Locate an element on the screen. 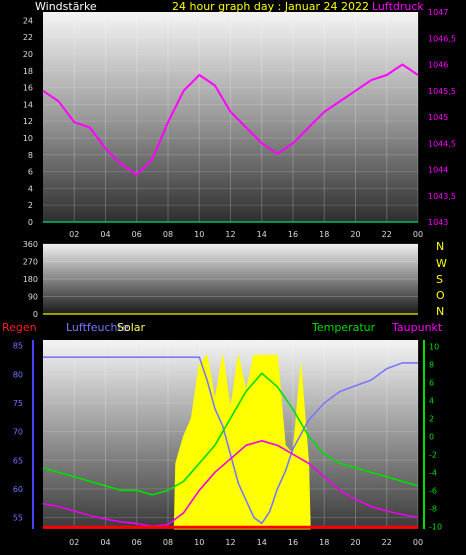  top-xtick-10: 10 is located at coordinates (199, 234).